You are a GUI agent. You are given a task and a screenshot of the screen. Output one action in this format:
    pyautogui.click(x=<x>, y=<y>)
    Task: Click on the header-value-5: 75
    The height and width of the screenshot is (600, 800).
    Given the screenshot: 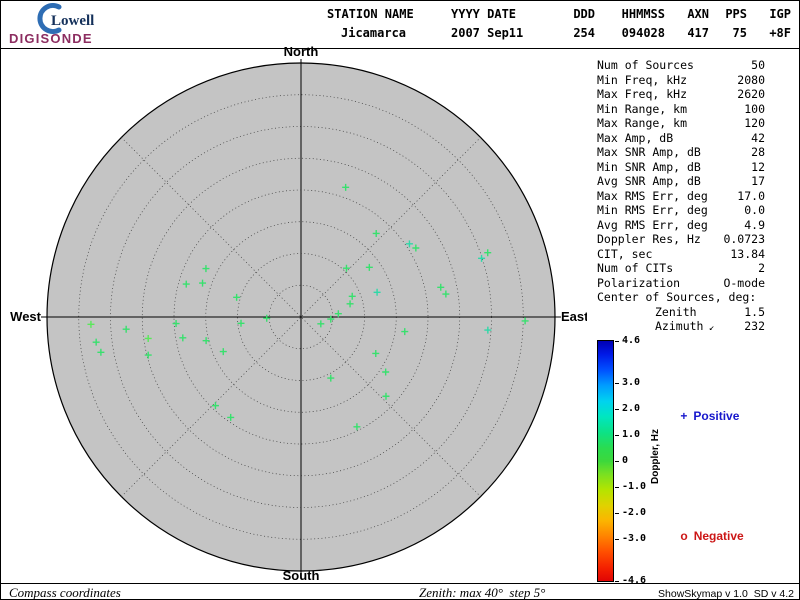 What is the action you would take?
    pyautogui.click(x=739, y=33)
    